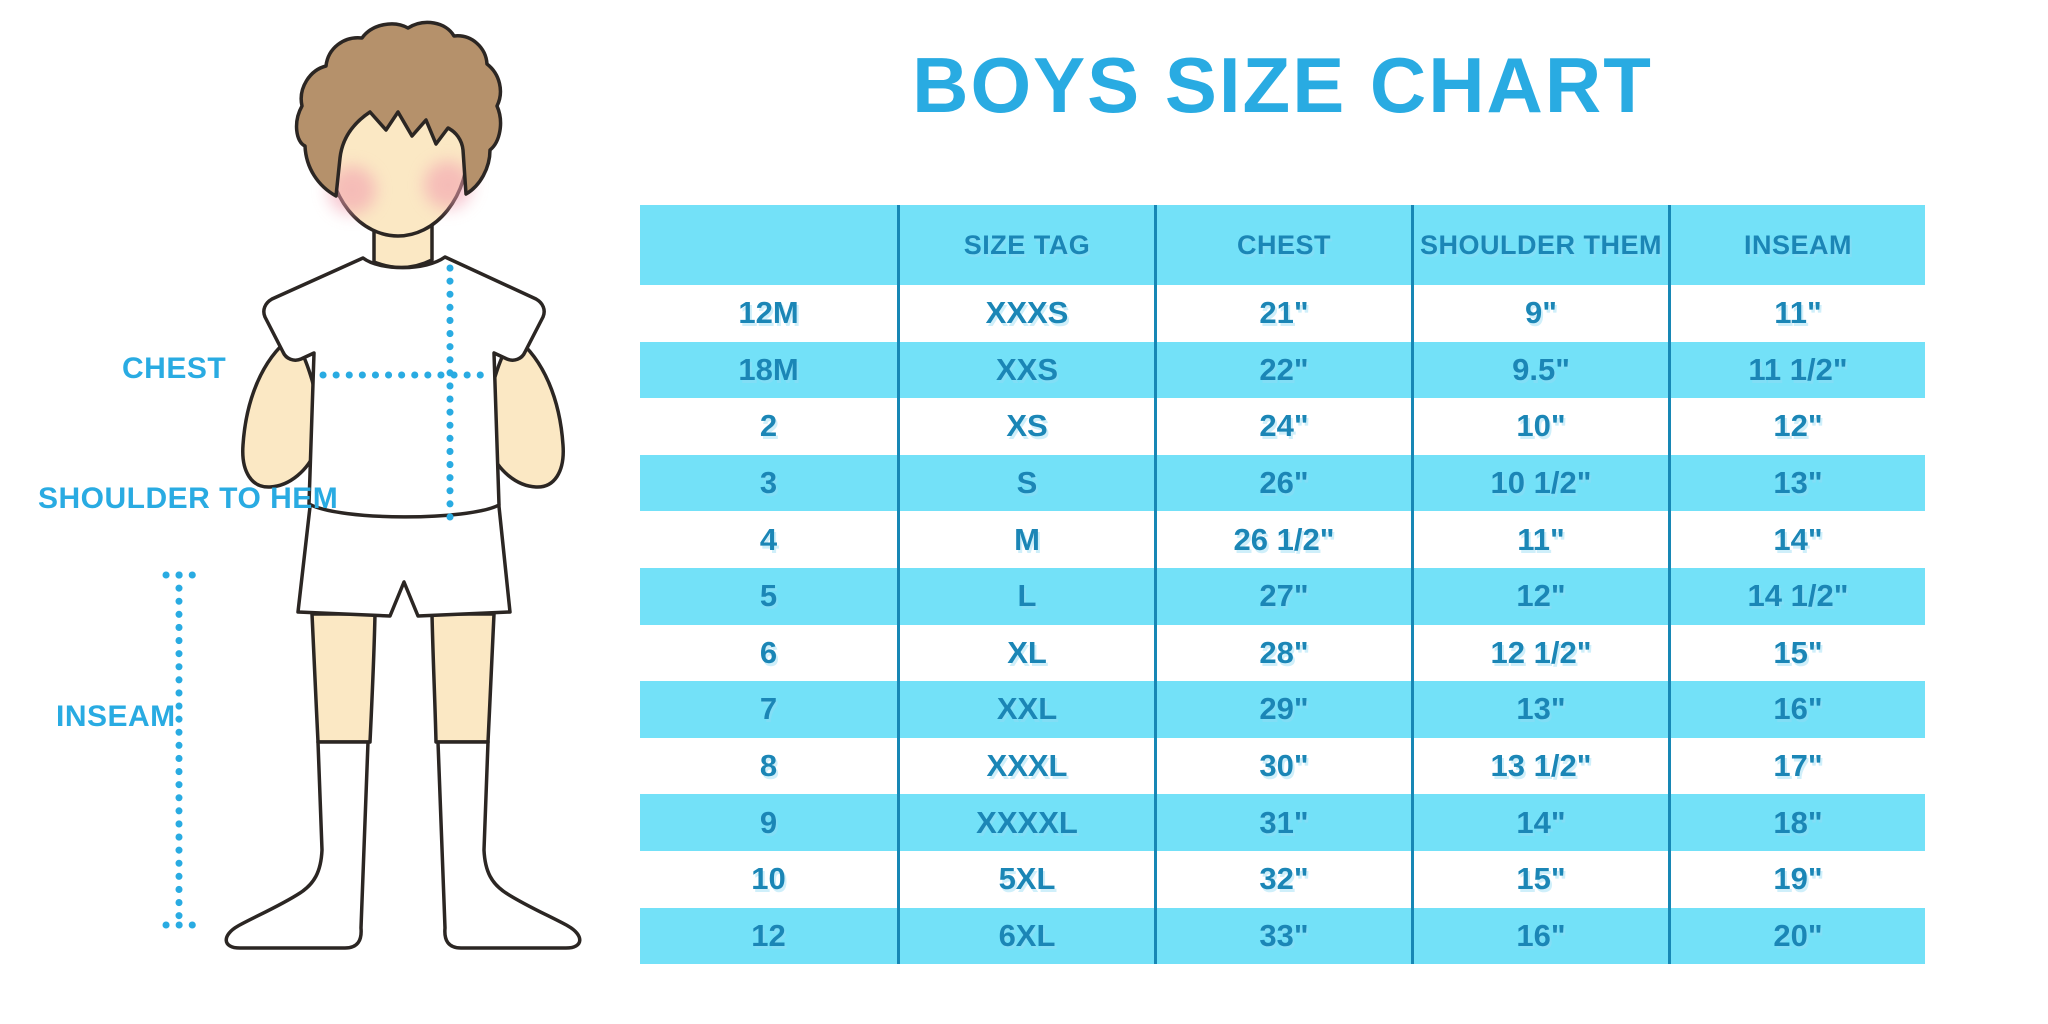  Describe the element at coordinates (1025, 483) in the screenshot. I see `table-cell: S` at that location.